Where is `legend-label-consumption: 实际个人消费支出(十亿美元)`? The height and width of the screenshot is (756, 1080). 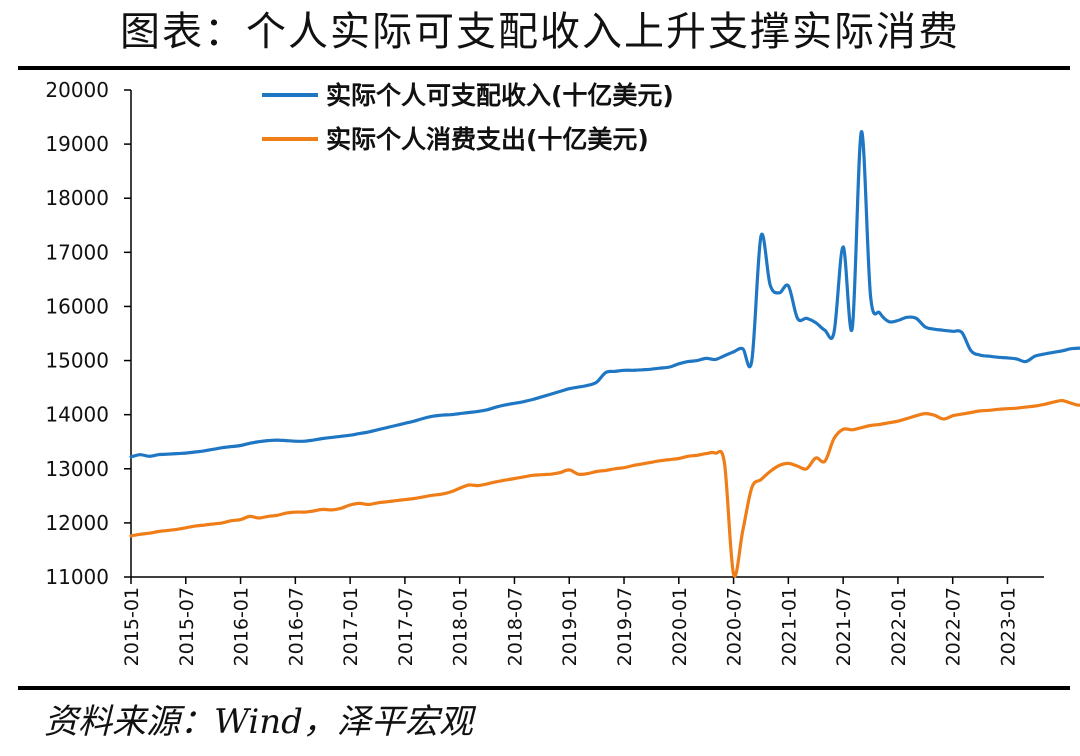 legend-label-consumption: 实际个人消费支出(十亿美元) is located at coordinates (487, 139).